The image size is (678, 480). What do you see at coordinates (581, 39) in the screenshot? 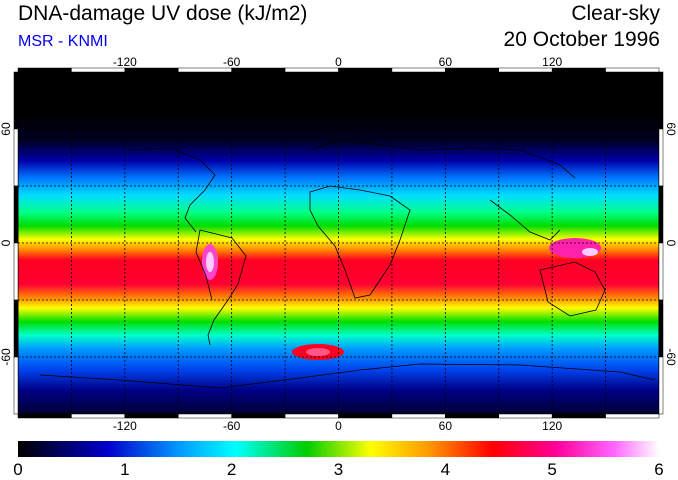
I see `date-label: 20 October 1996` at bounding box center [581, 39].